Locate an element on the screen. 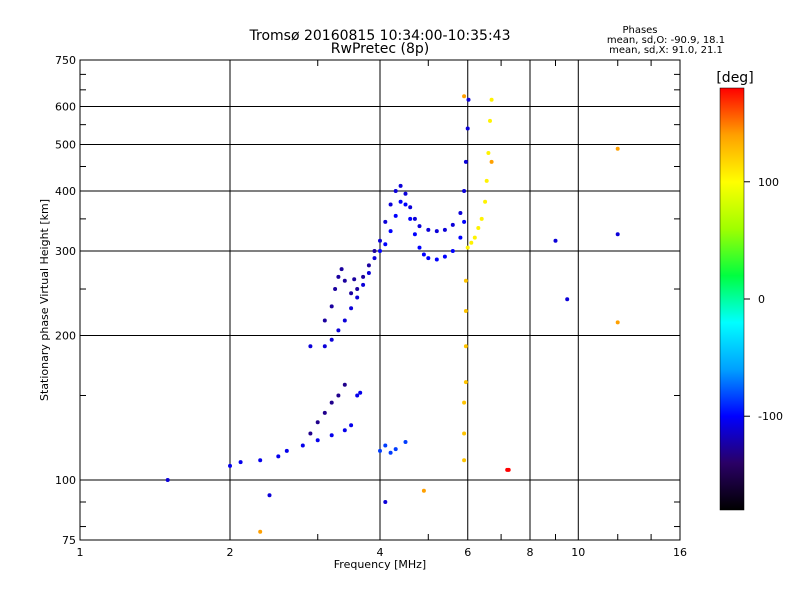  x-tick-label: 10 is located at coordinates (578, 552).